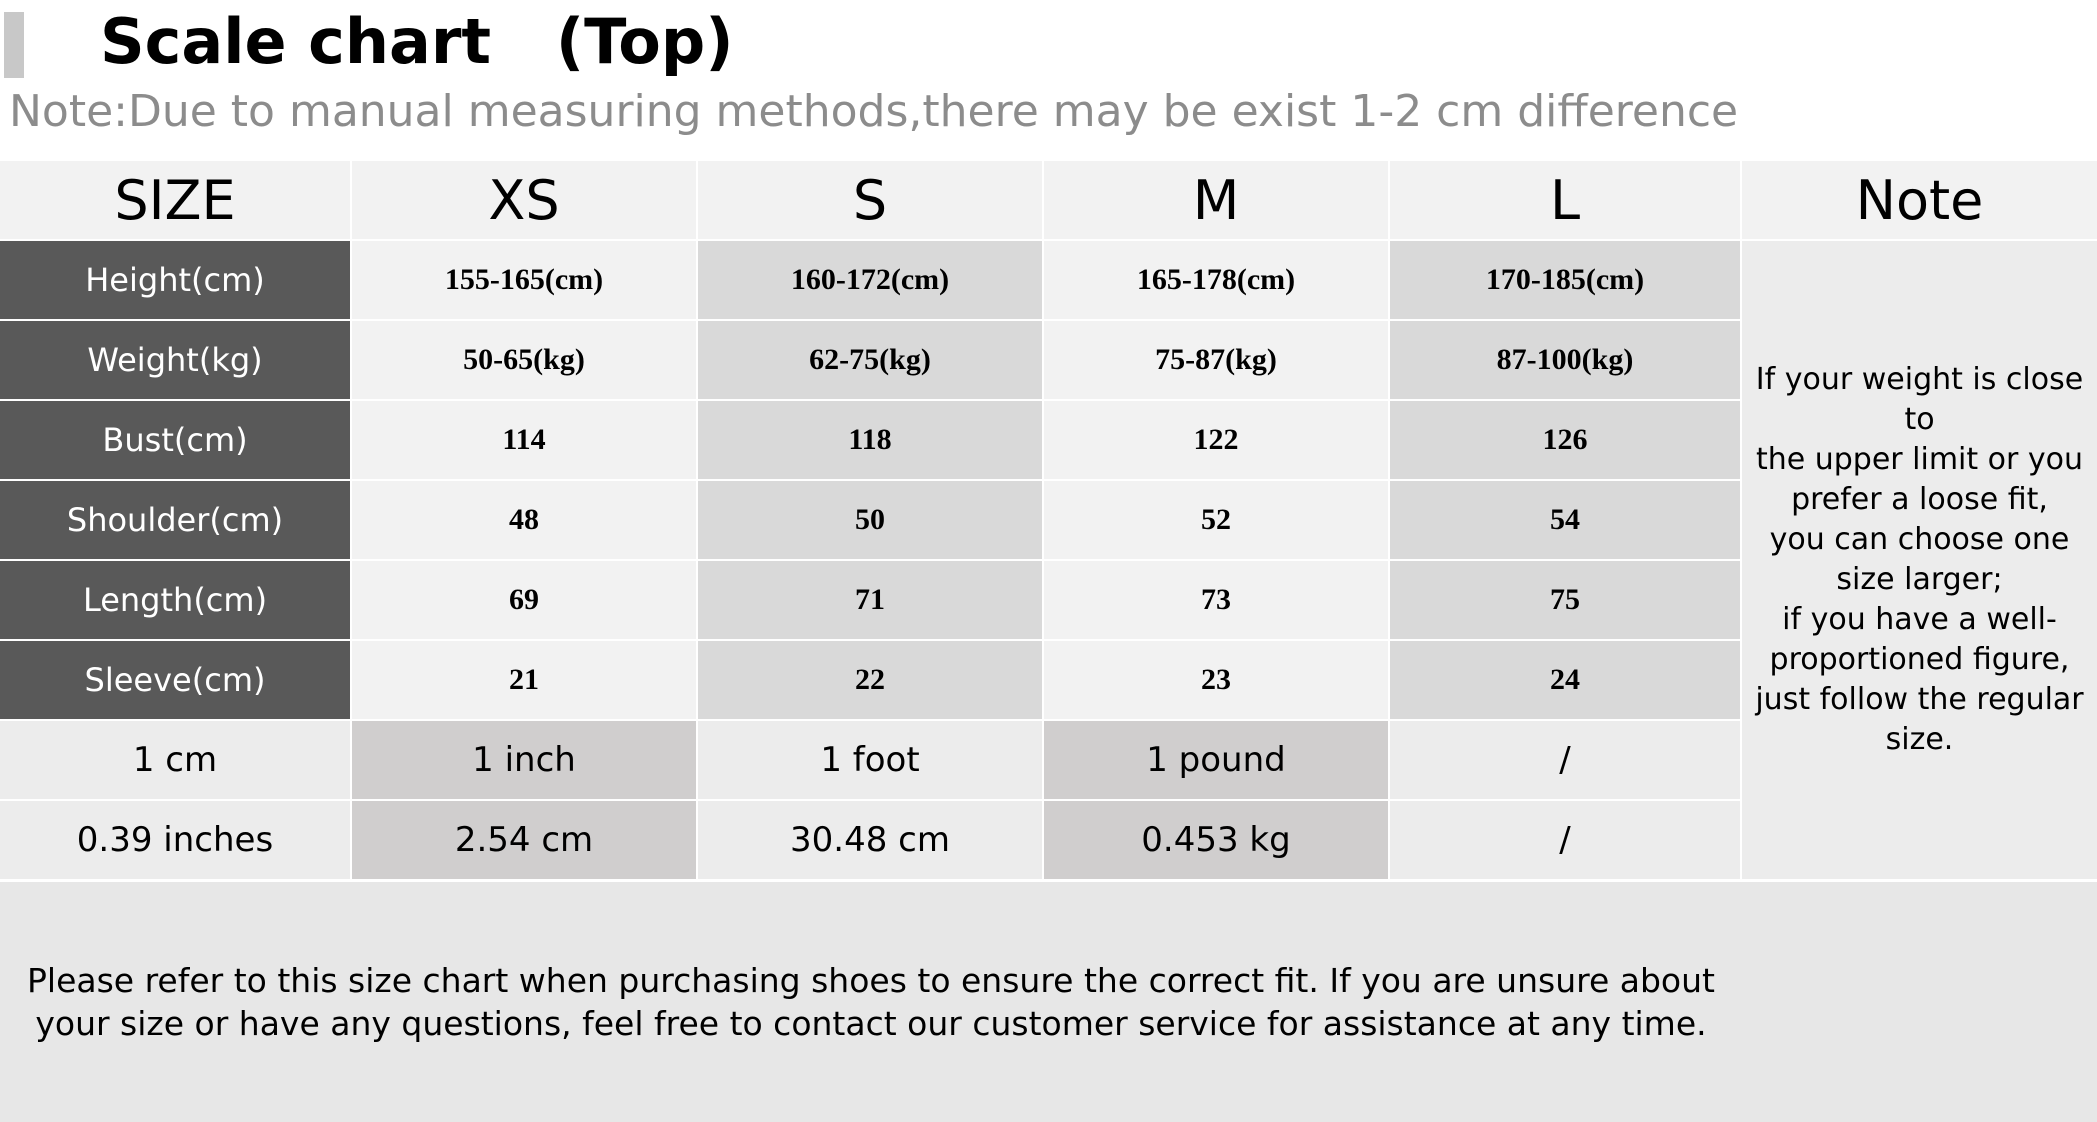 This screenshot has width=2097, height=1122. Describe the element at coordinates (1919, 201) in the screenshot. I see `header-note: Note` at that location.